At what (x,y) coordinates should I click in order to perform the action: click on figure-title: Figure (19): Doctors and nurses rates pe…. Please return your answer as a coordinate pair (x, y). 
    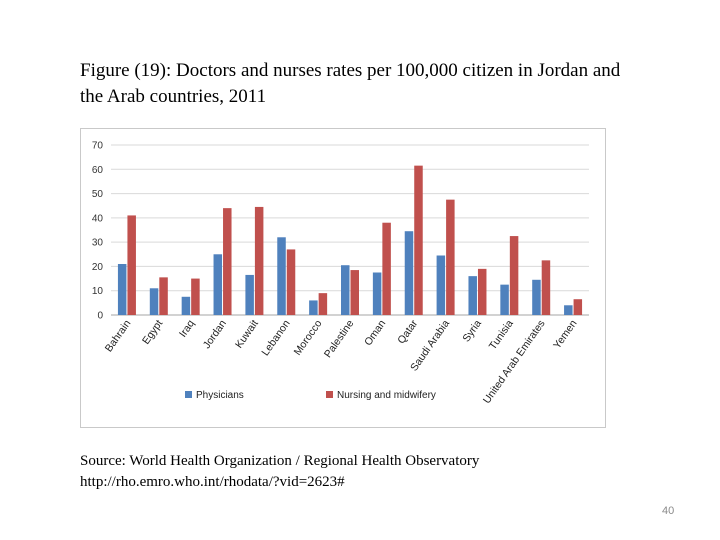
    Looking at the image, I should click on (350, 83).